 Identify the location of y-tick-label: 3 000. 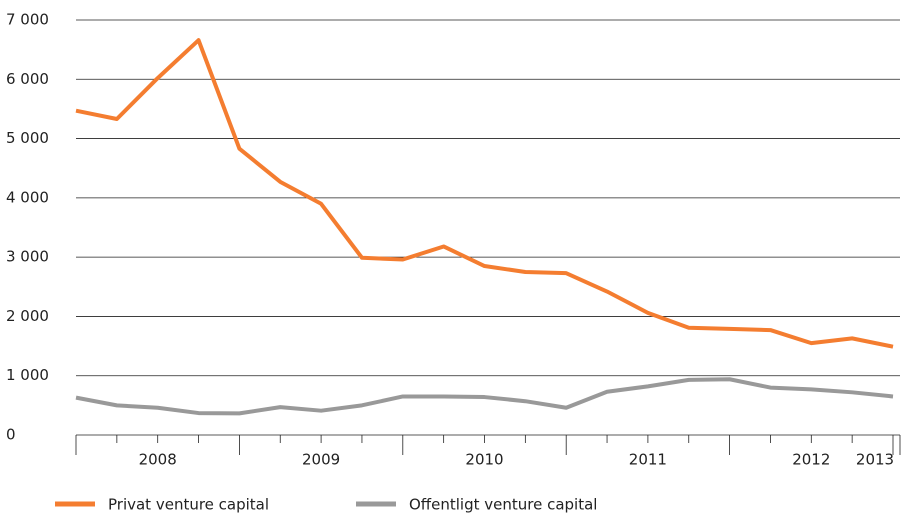
(27, 257).